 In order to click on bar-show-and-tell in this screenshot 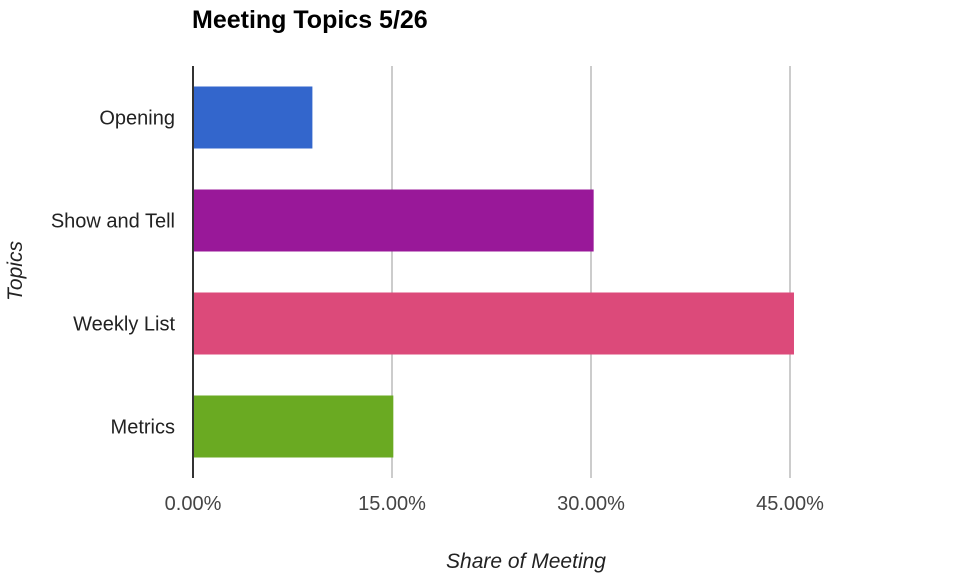, I will do `click(393, 220)`.